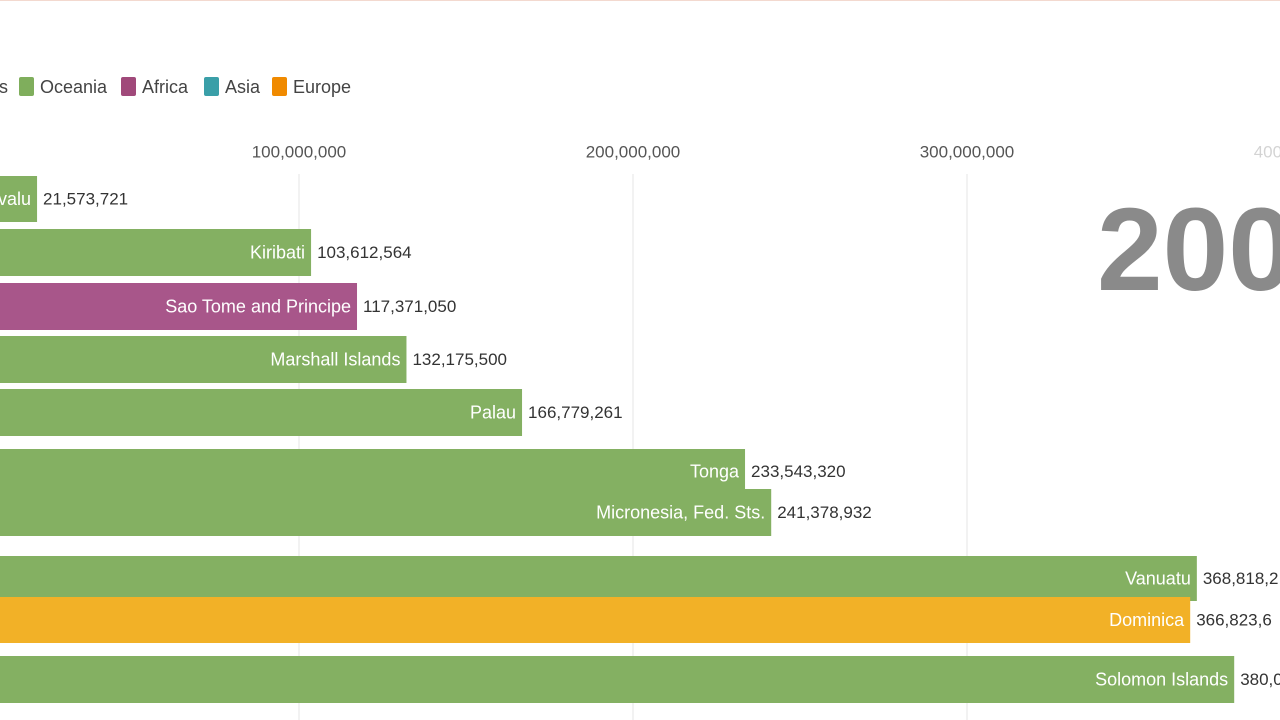 The image size is (1280, 720). Describe the element at coordinates (1260, 679) in the screenshot. I see `value-label: 380,0` at that location.